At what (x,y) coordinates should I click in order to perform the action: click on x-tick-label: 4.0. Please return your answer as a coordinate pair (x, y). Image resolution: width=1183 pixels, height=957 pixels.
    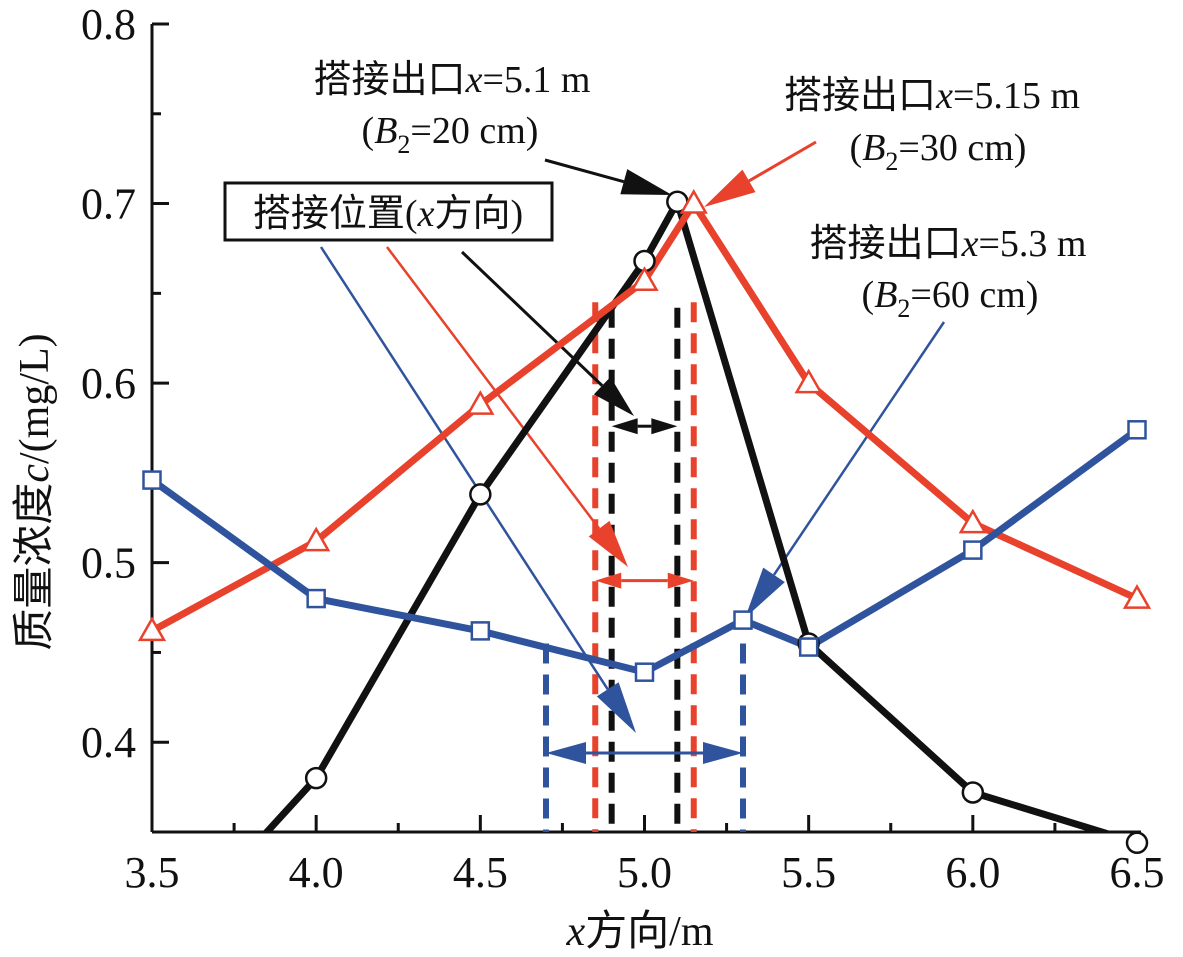
    Looking at the image, I should click on (316, 872).